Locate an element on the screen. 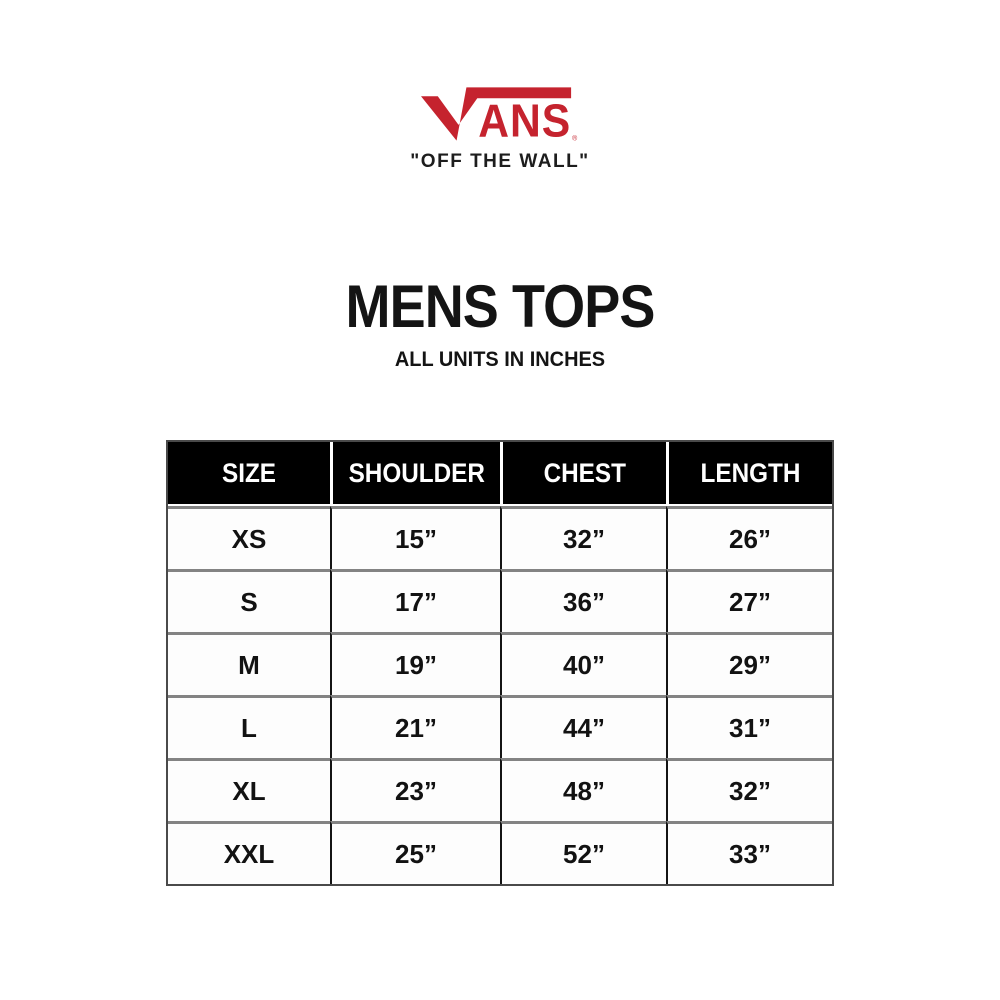  cell-shoulder: 23” is located at coordinates (415, 789).